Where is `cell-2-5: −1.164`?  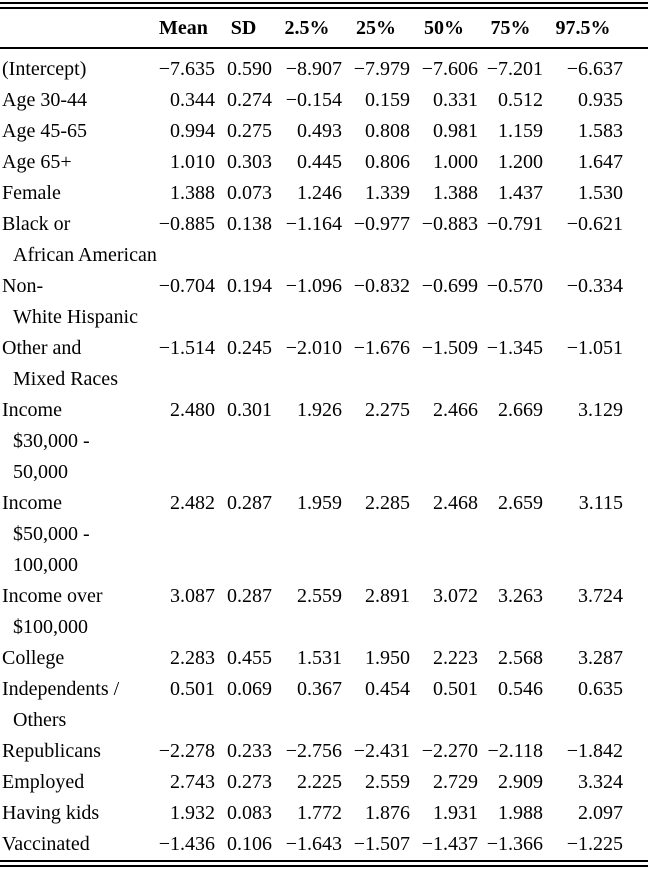
cell-2-5: −1.164 is located at coordinates (313, 224).